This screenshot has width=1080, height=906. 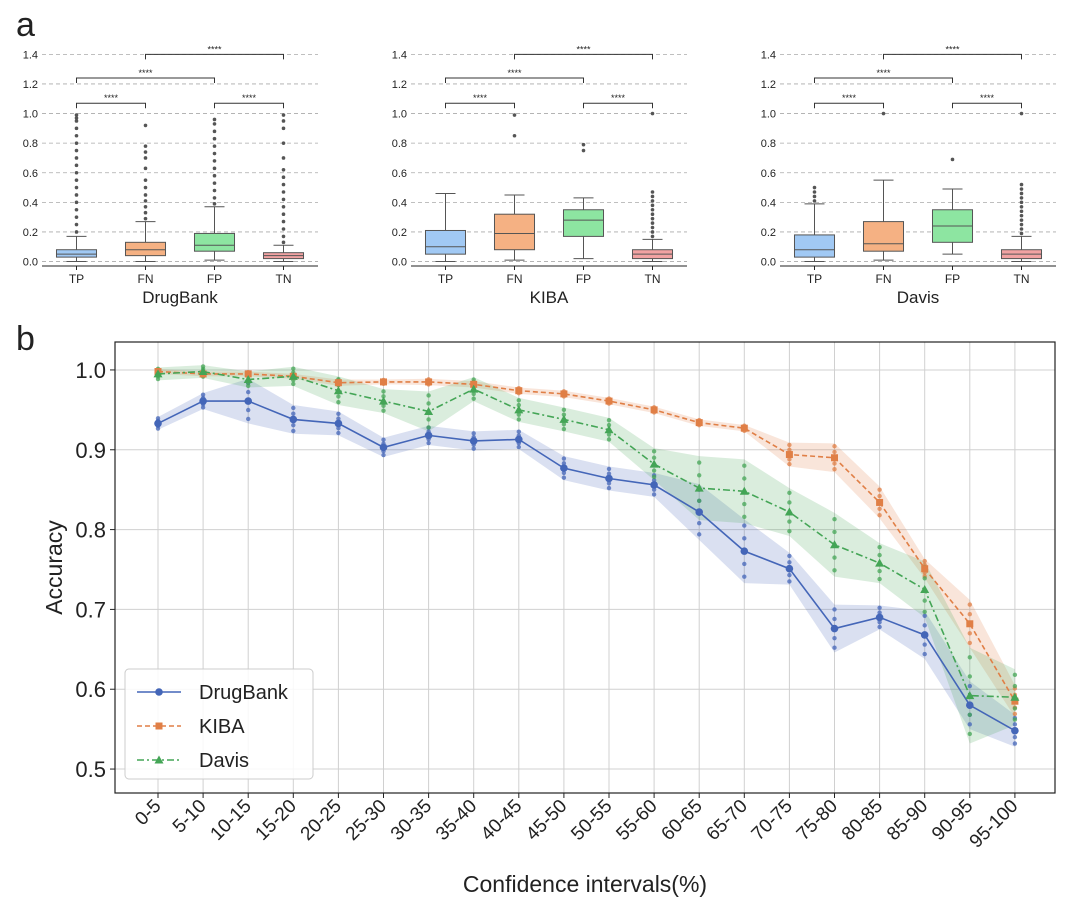 What do you see at coordinates (399, 144) in the screenshot?
I see `y-tick-label: 0.8` at bounding box center [399, 144].